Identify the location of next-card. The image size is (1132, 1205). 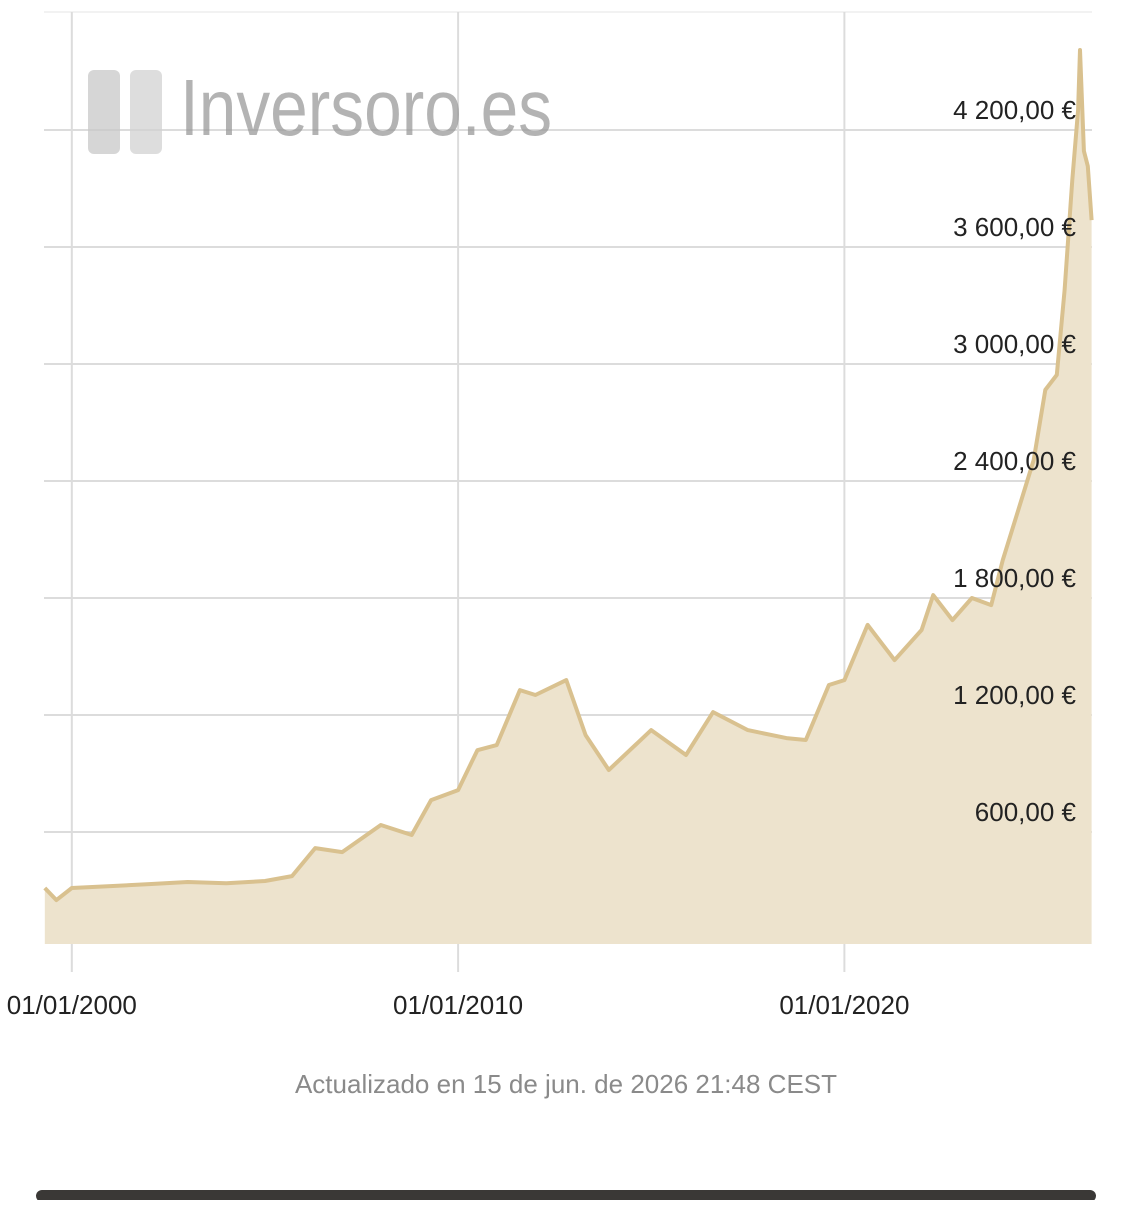
(566, 1196).